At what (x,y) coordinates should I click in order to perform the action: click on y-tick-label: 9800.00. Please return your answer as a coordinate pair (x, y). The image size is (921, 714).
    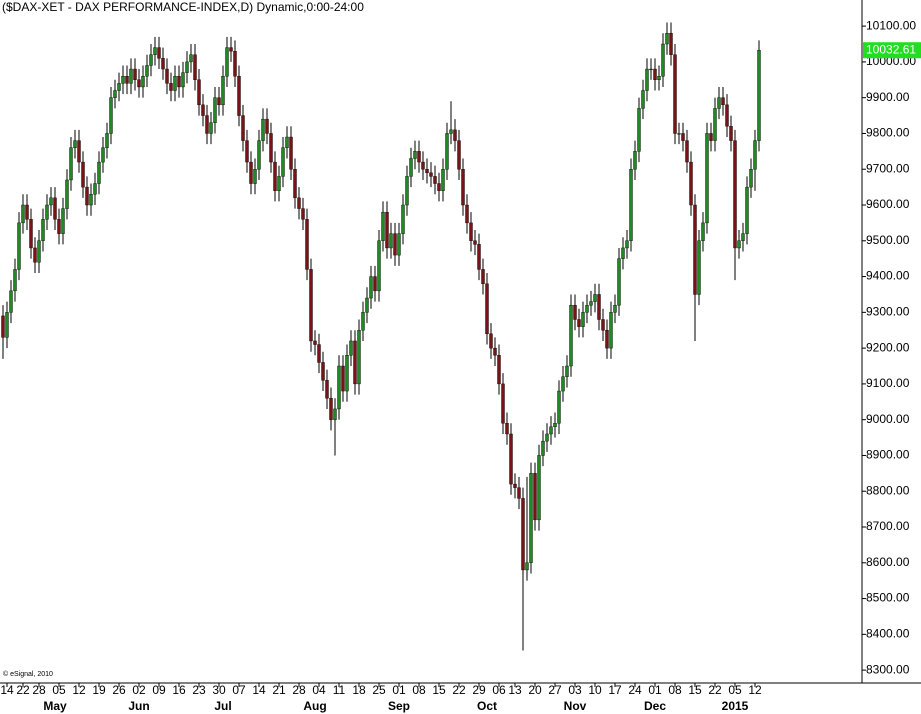
    Looking at the image, I should click on (888, 133).